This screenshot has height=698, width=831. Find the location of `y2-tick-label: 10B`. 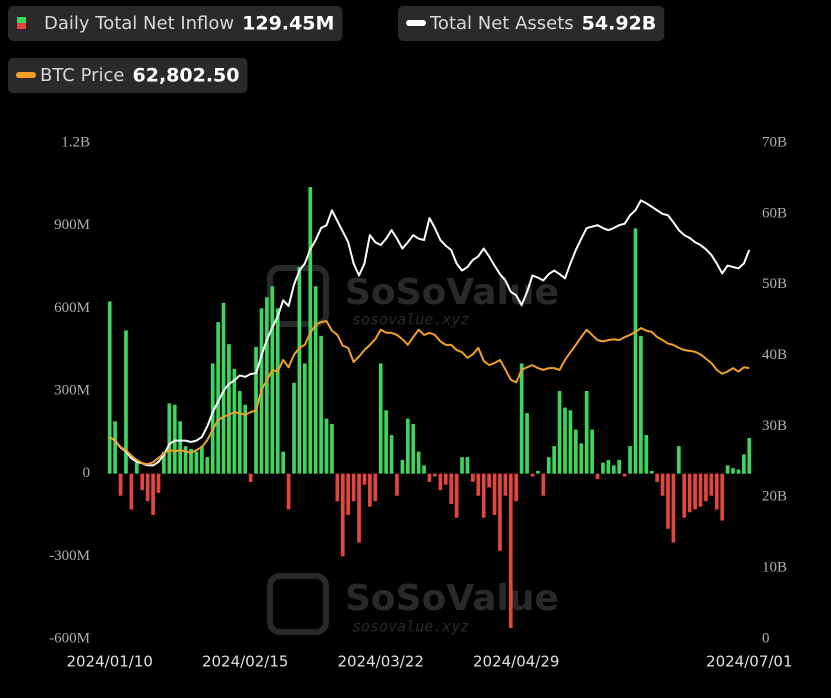

y2-tick-label: 10B is located at coordinates (774, 568).